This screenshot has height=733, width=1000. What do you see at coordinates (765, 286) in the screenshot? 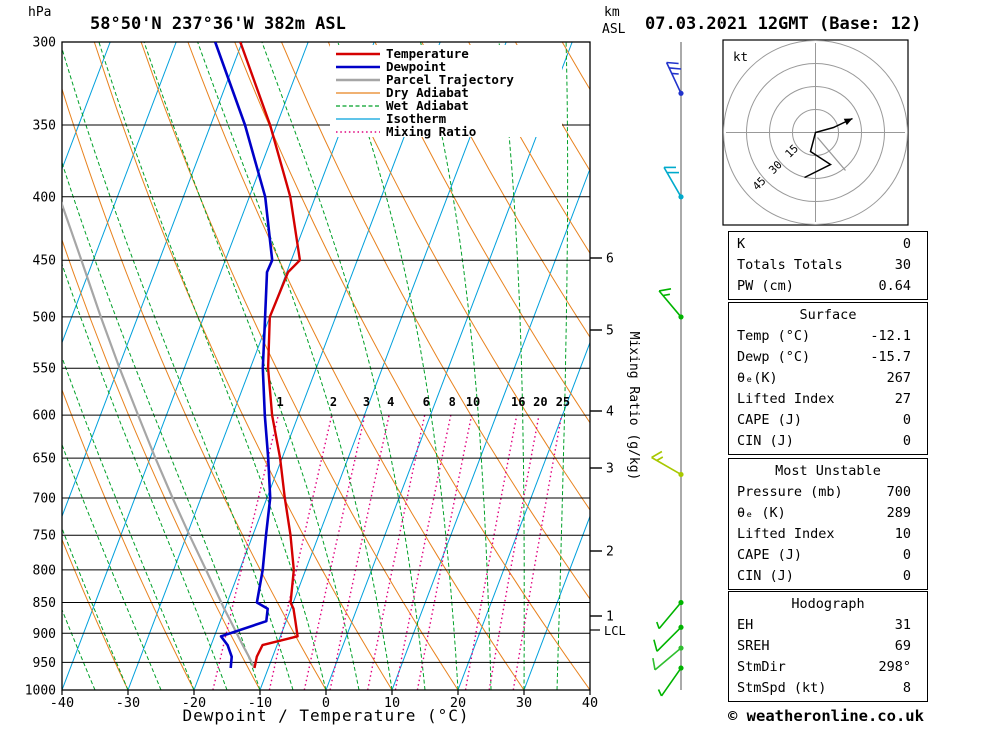
I see `stat-label: PW (cm)` at bounding box center [765, 286].